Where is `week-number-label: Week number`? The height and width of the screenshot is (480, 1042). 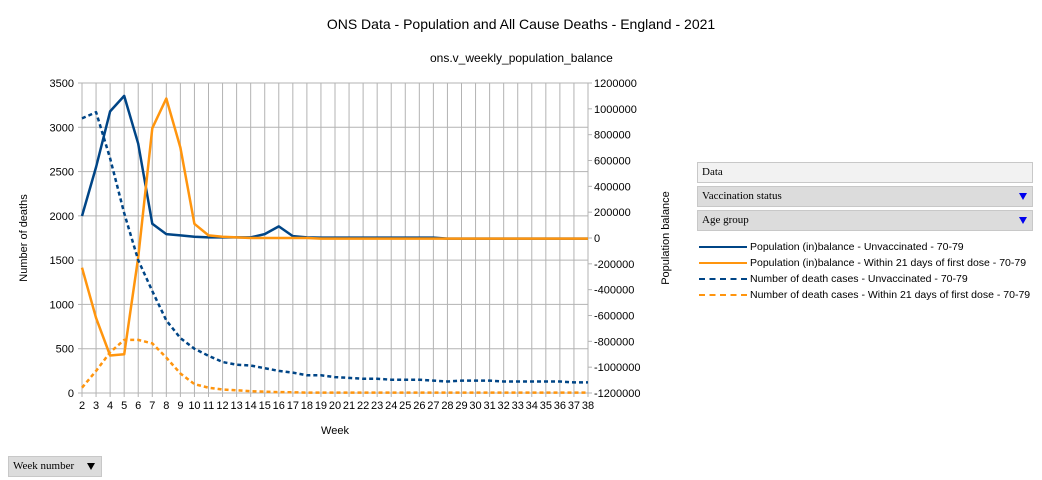
week-number-label: Week number is located at coordinates (44, 466).